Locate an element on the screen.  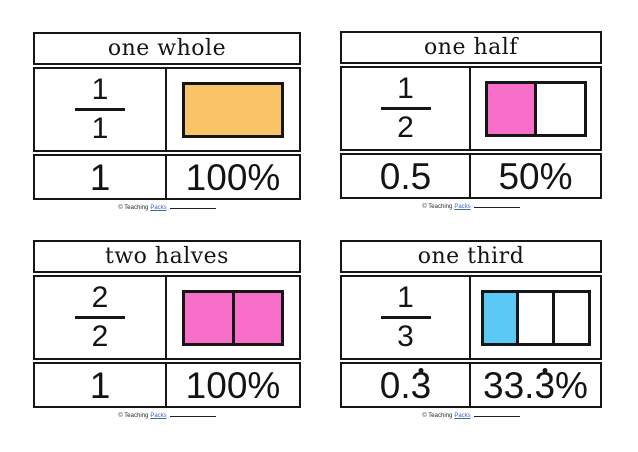
fraction-shape-row: 1 1 is located at coordinates (167, 109).